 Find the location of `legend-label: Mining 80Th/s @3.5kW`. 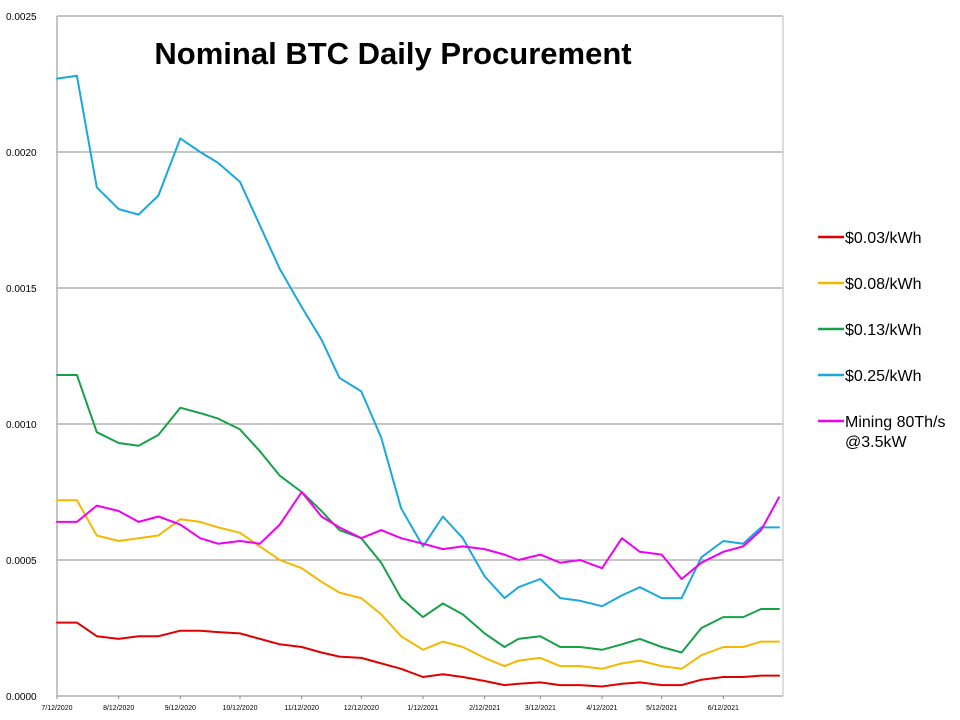

legend-label: Mining 80Th/s @3.5kW is located at coordinates (895, 432).